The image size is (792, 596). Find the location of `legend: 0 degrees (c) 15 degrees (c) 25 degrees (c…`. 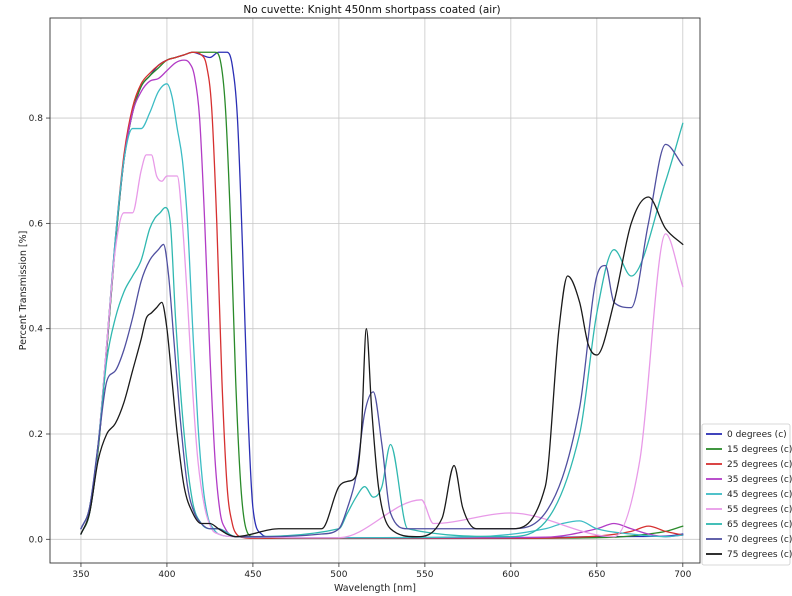

legend: 0 degrees (c) 15 degrees (c) 25 degrees (c… is located at coordinates (746, 494).